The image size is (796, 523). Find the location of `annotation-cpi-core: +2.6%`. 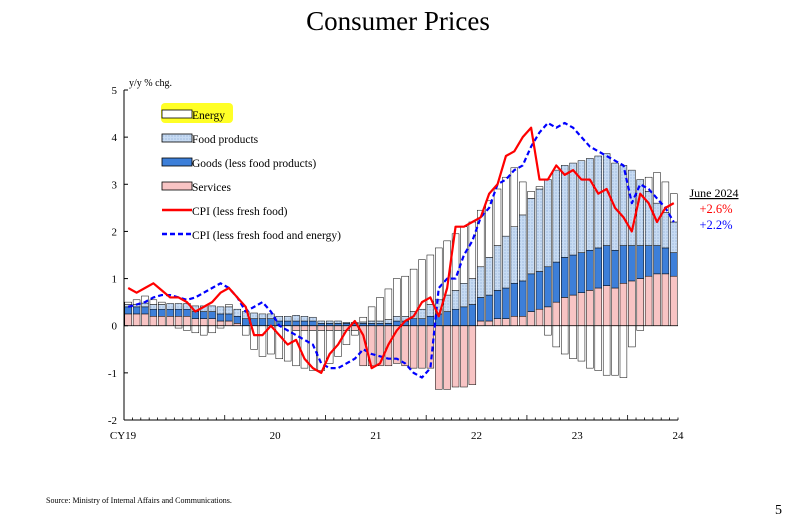

annotation-cpi-core: +2.6% is located at coordinates (715, 209).